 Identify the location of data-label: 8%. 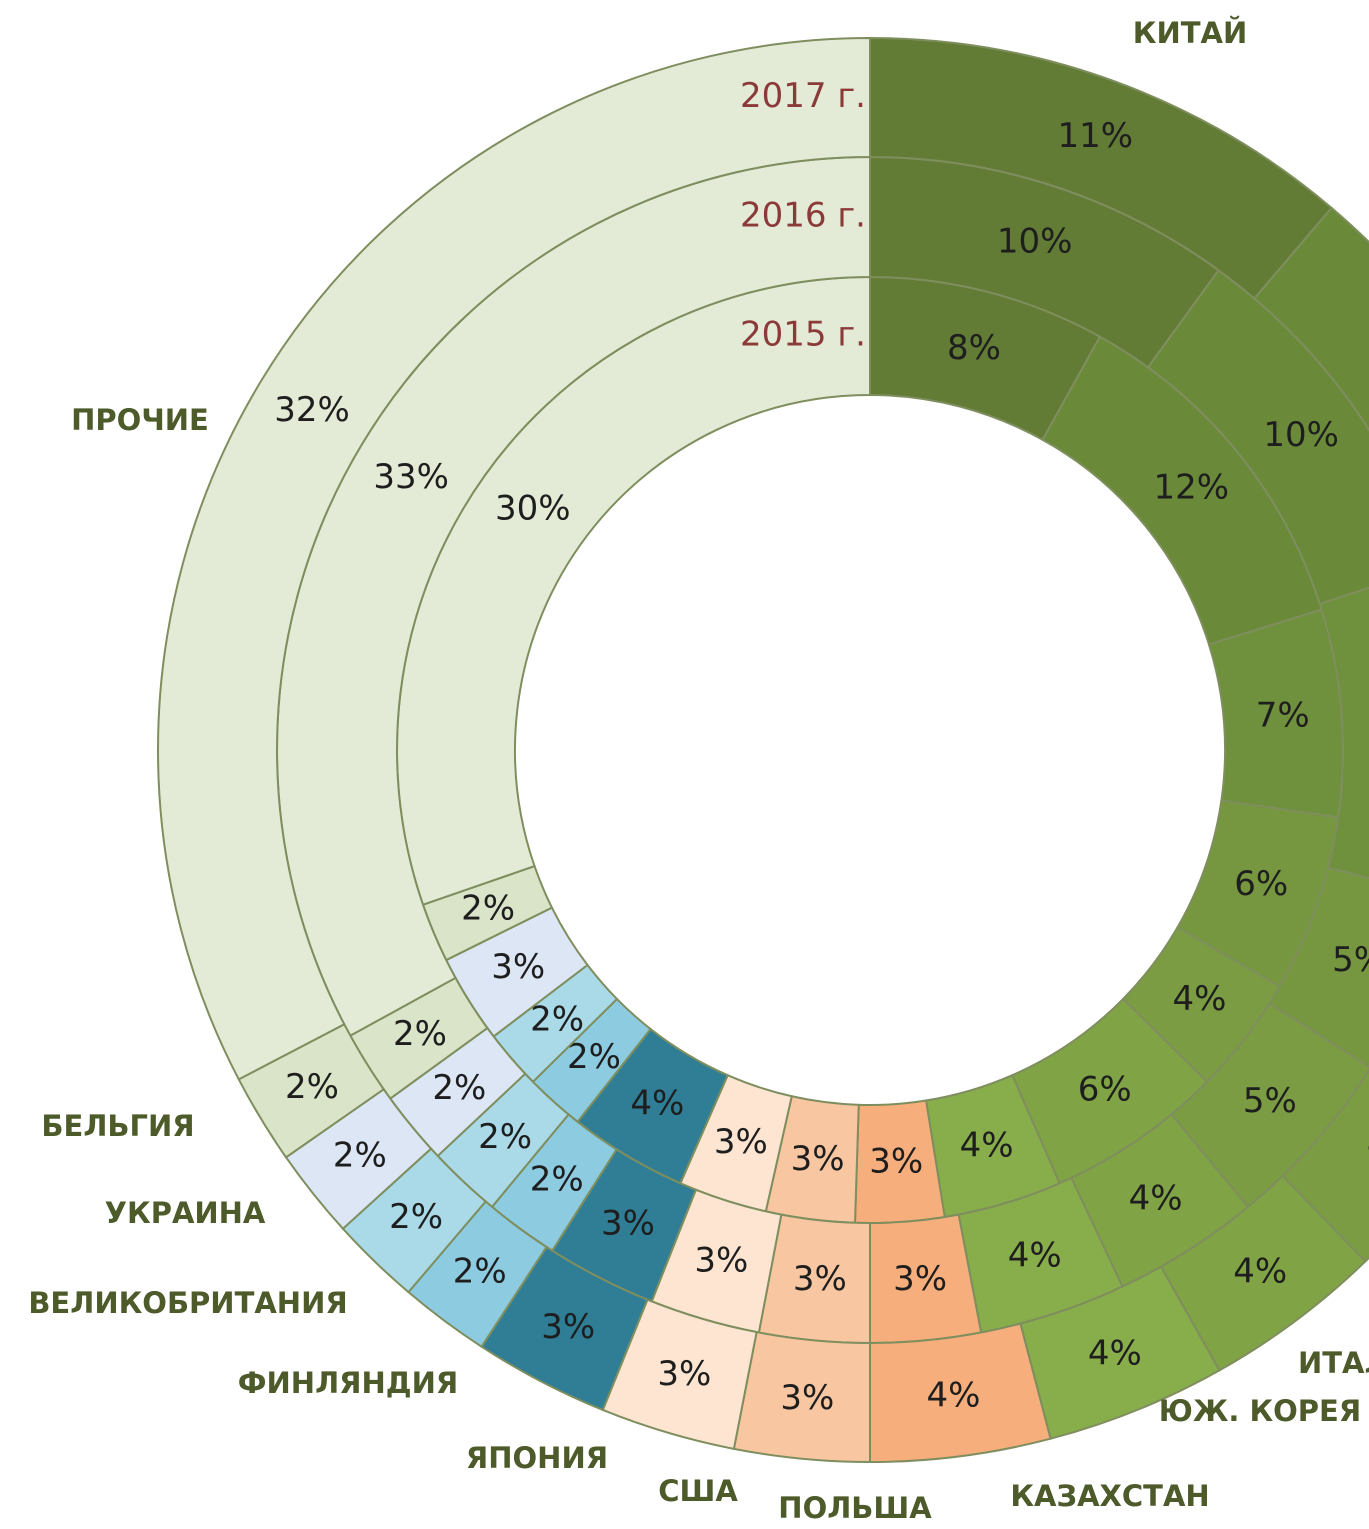
(974, 348).